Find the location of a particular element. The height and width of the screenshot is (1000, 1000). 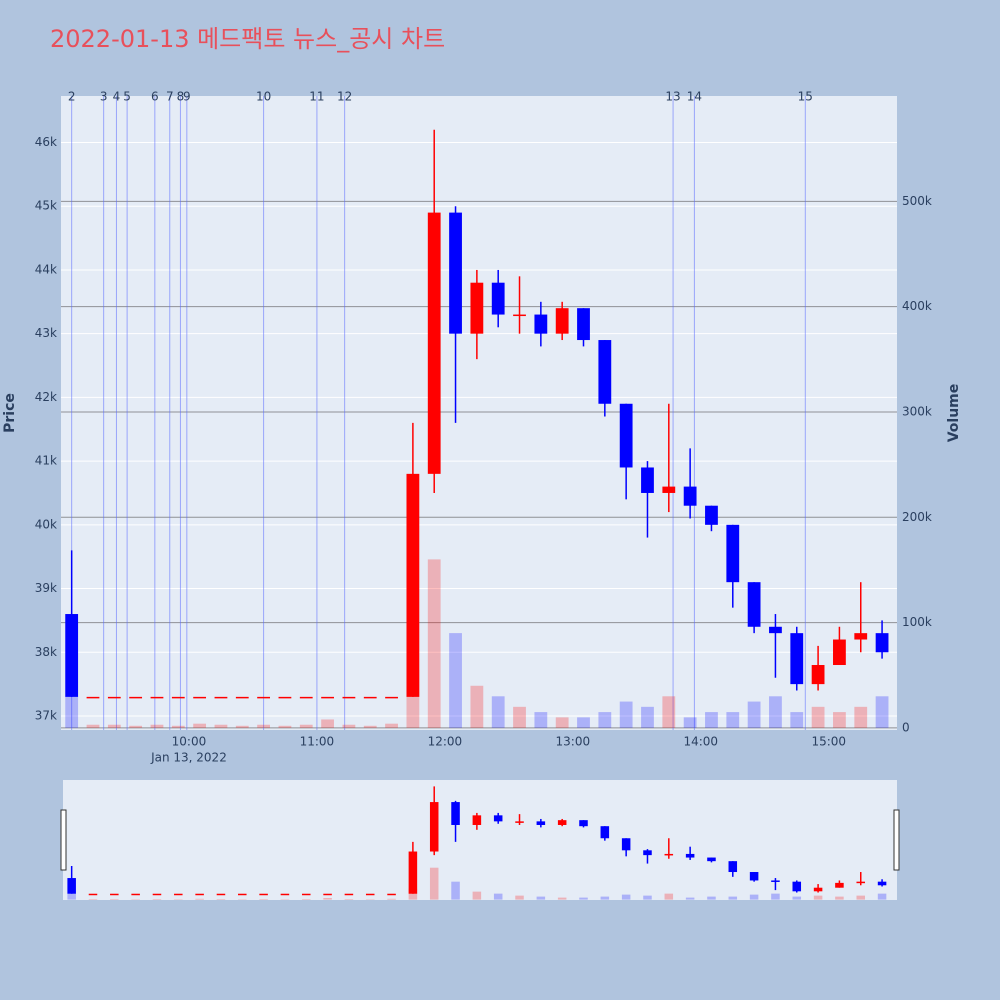

y2-tick-label: 200k is located at coordinates (917, 517).